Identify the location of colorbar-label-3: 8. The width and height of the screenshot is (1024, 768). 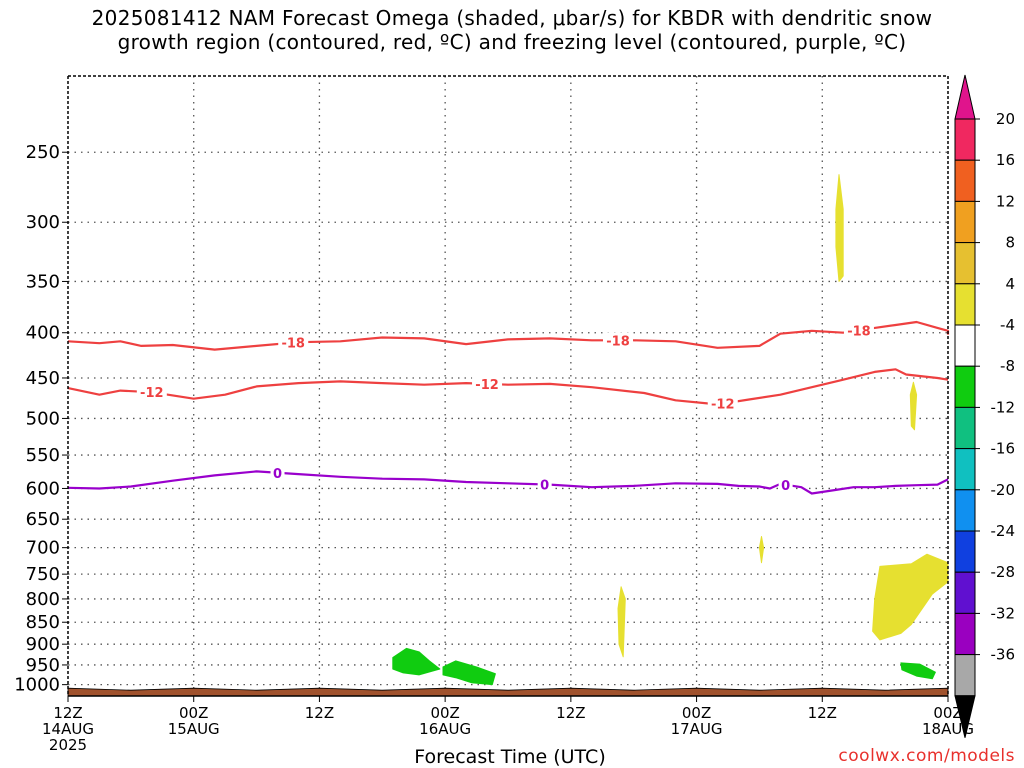
(1010, 243).